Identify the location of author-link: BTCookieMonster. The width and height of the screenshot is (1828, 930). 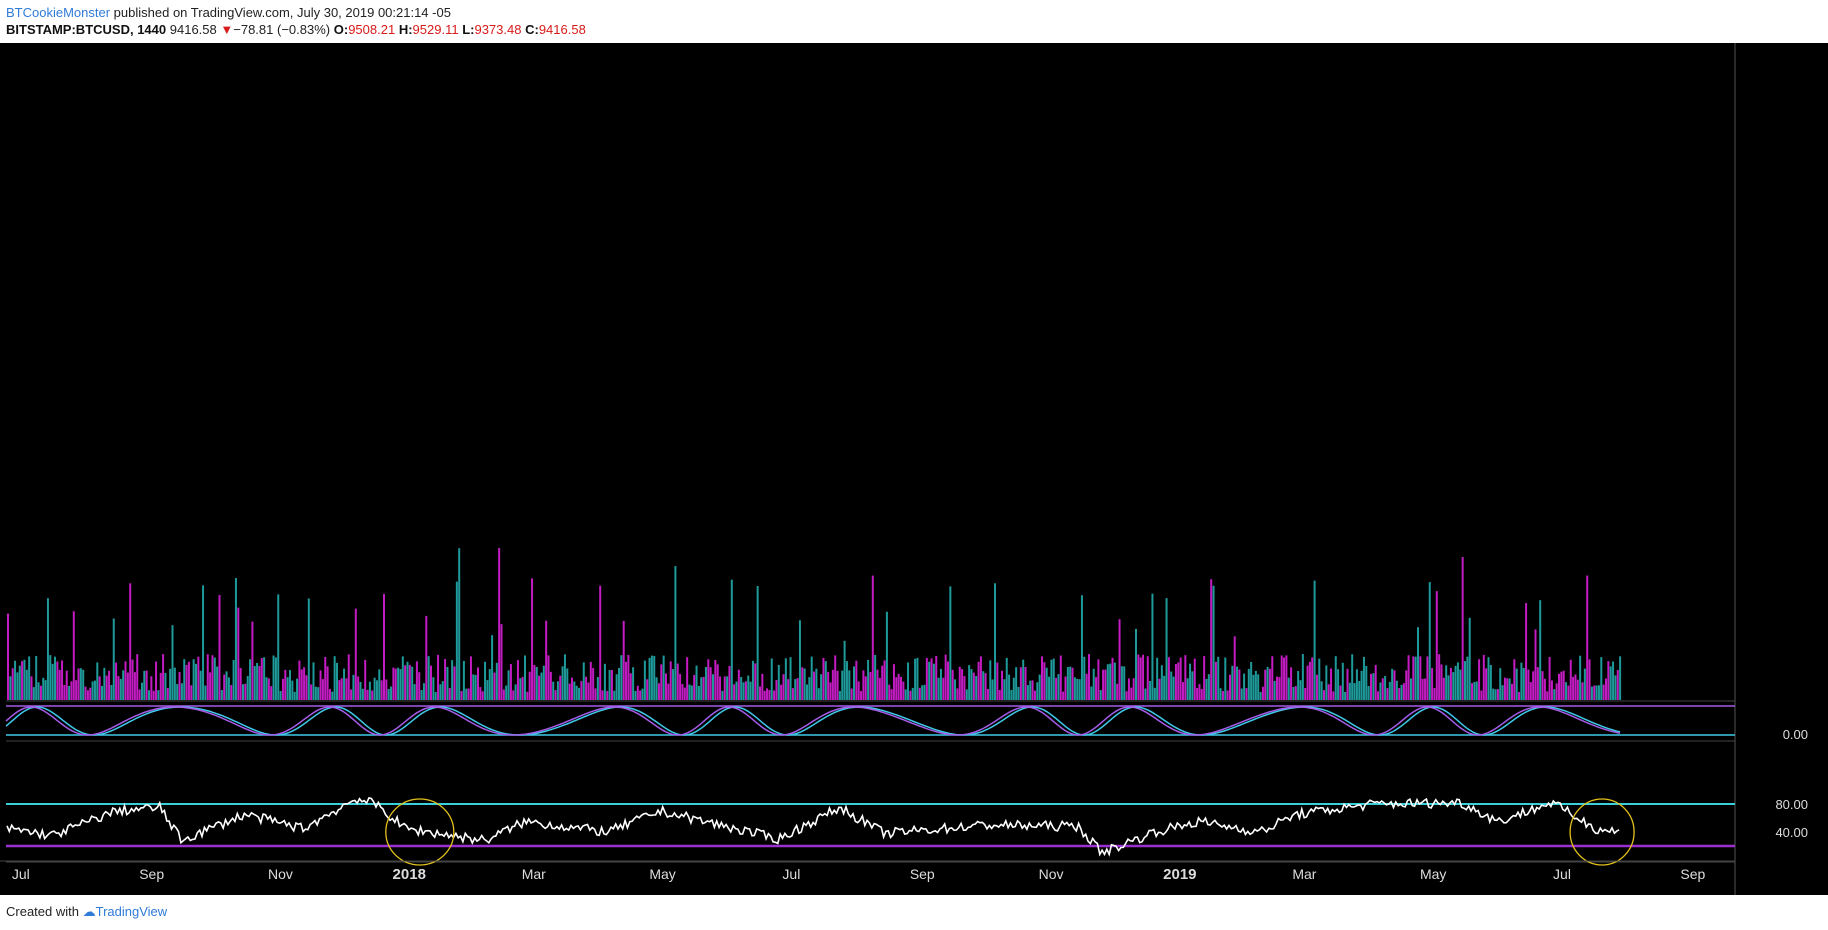
(58, 12).